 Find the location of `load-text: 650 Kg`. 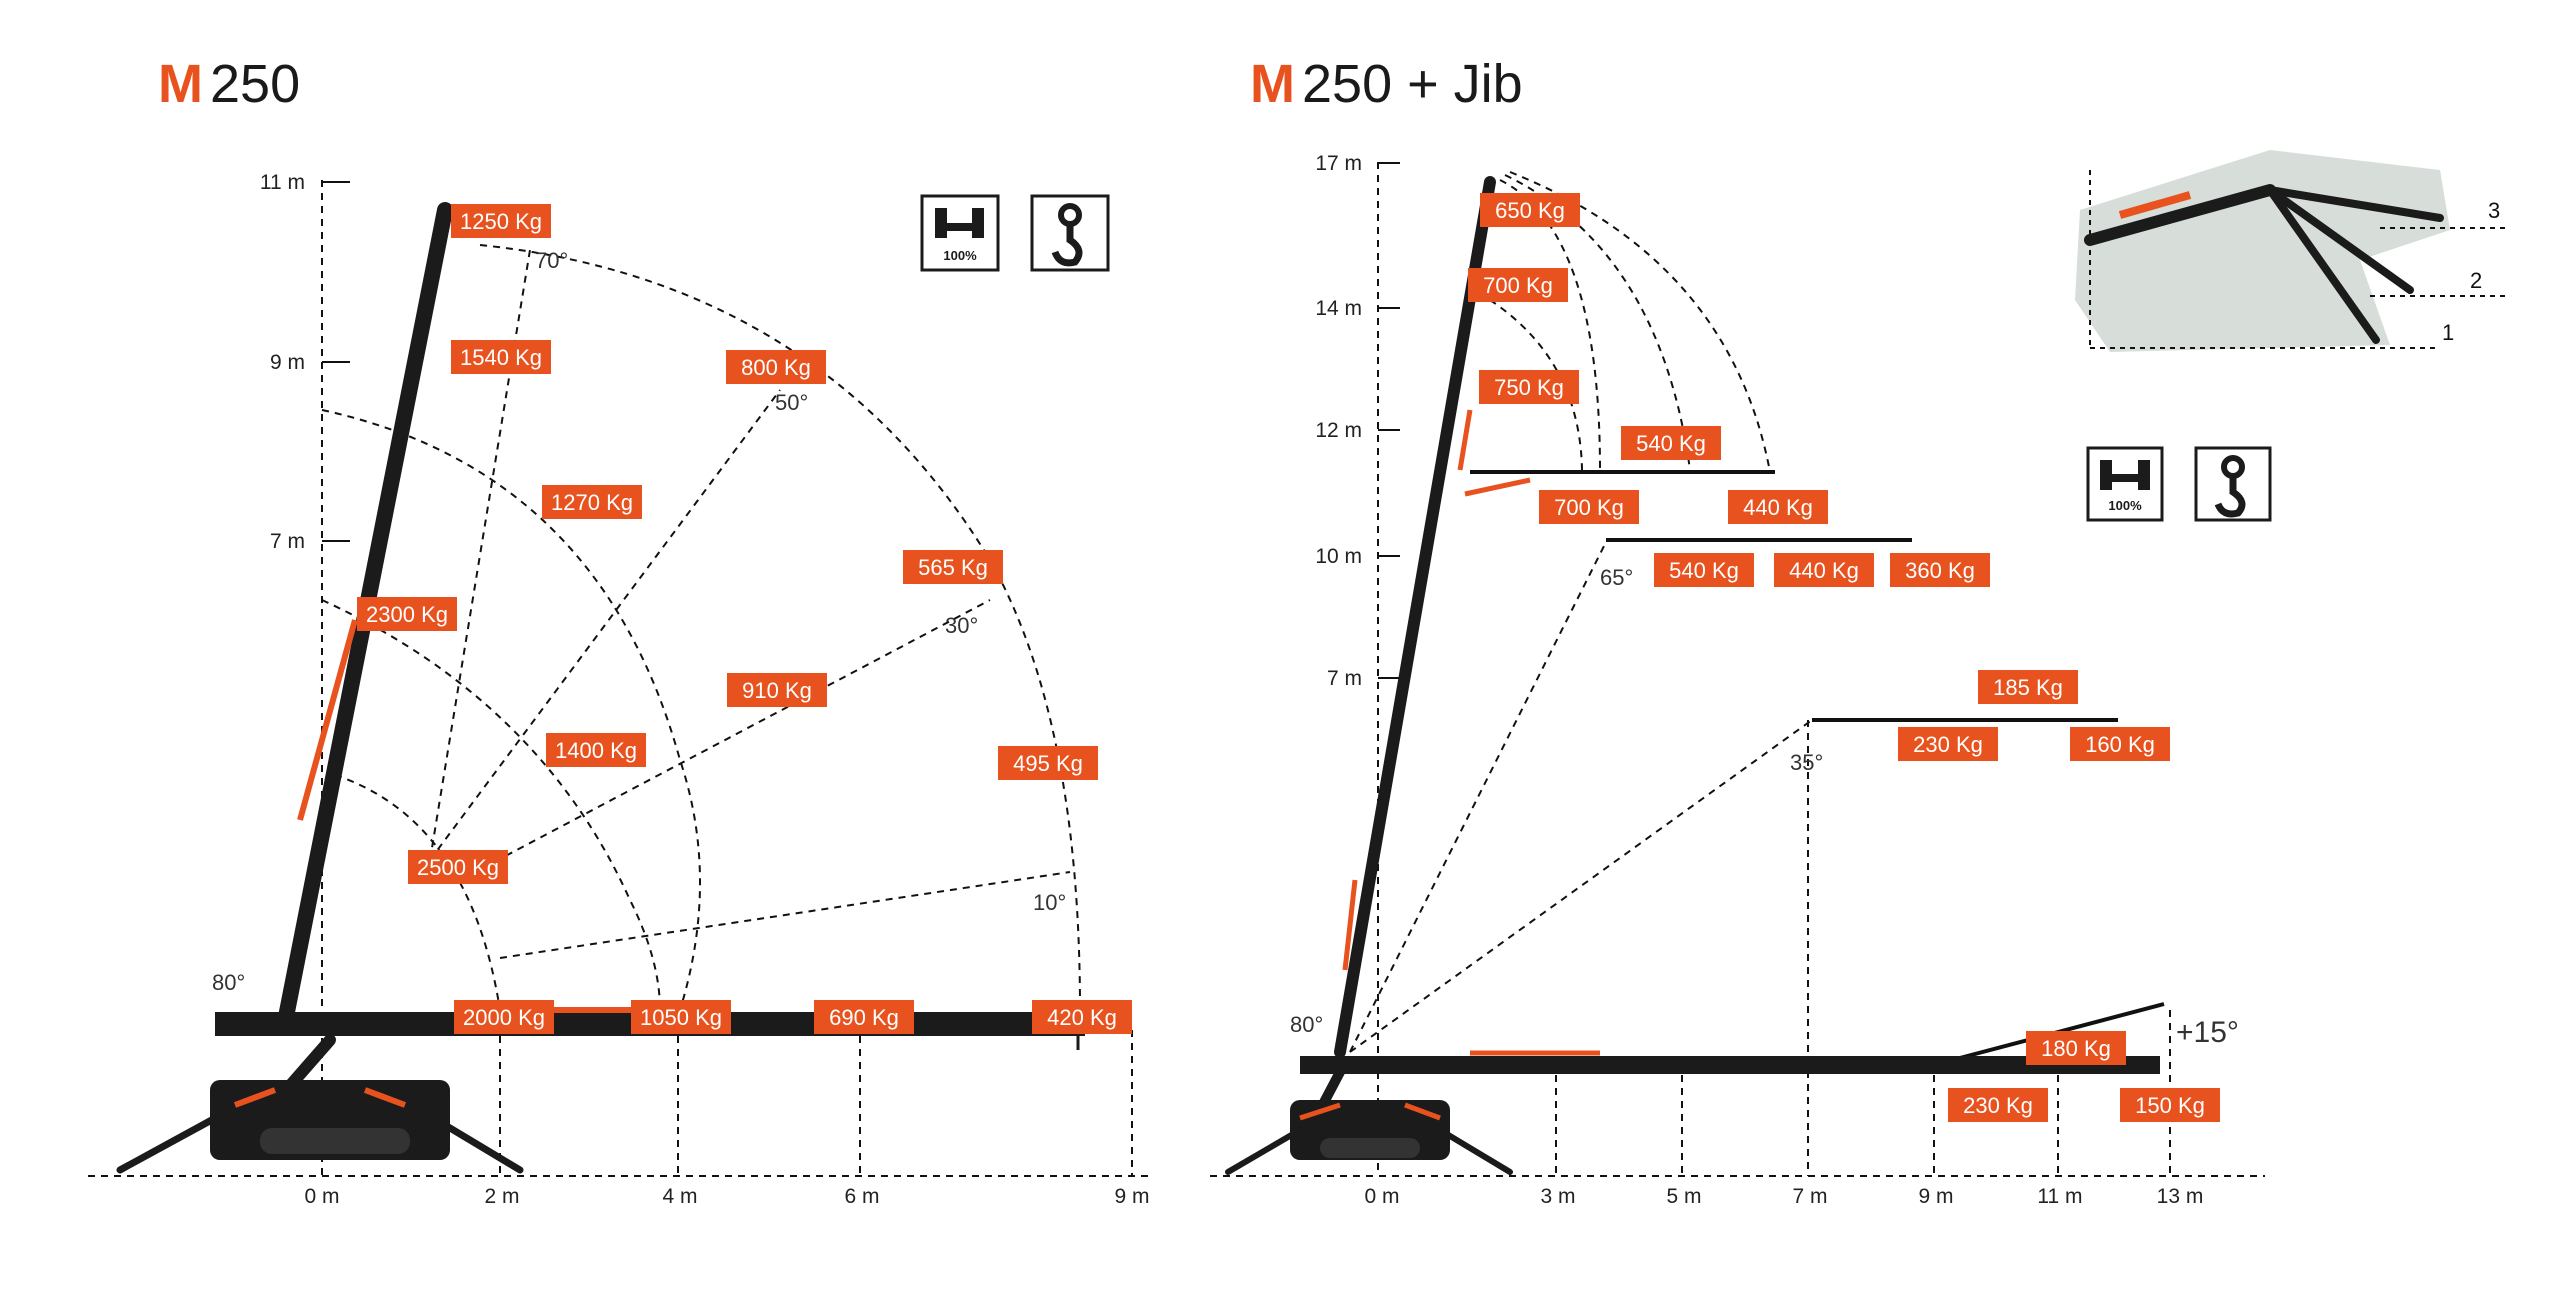

load-text: 650 Kg is located at coordinates (1530, 210).